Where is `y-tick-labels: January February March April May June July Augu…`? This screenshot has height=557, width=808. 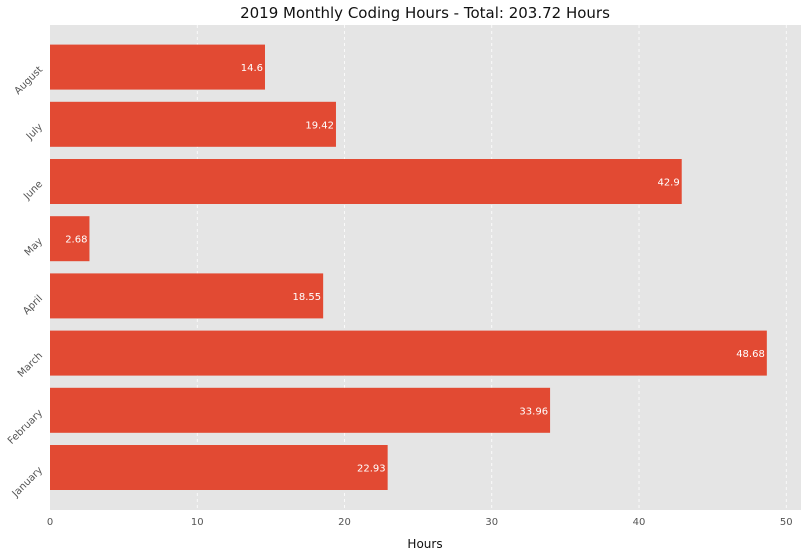 y-tick-labels: January February March April May June July Augu… is located at coordinates (25, 282).